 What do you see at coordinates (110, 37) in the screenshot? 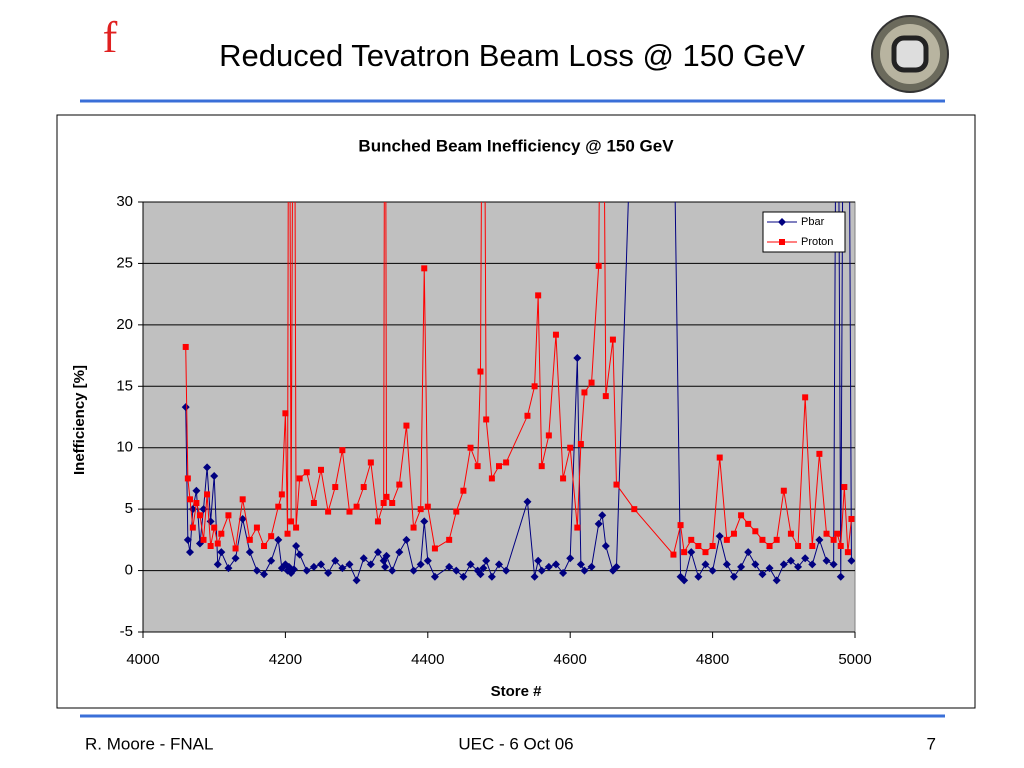
I see `logo-letter: f` at bounding box center [110, 37].